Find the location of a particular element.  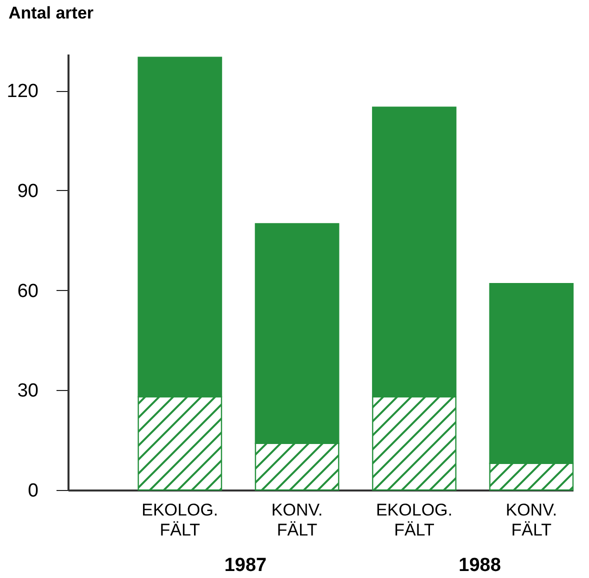

y-tick-label: 60 is located at coordinates (27, 291).